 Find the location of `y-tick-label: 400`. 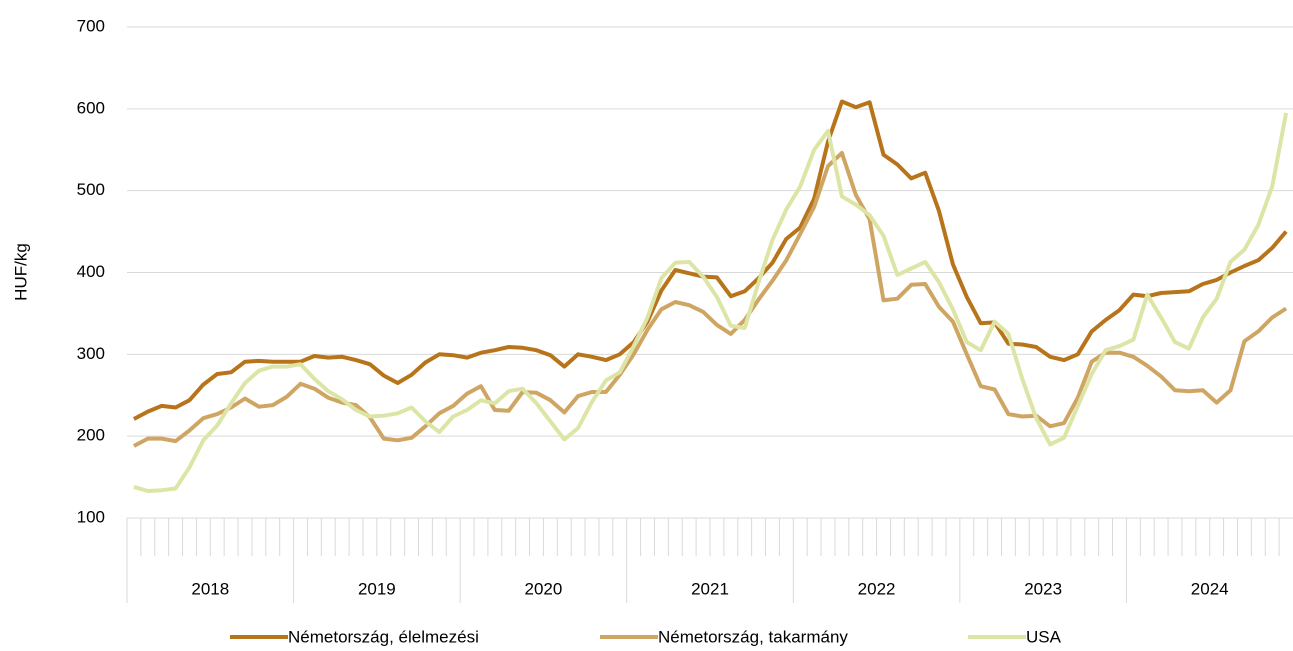

y-tick-label: 400 is located at coordinates (91, 271).